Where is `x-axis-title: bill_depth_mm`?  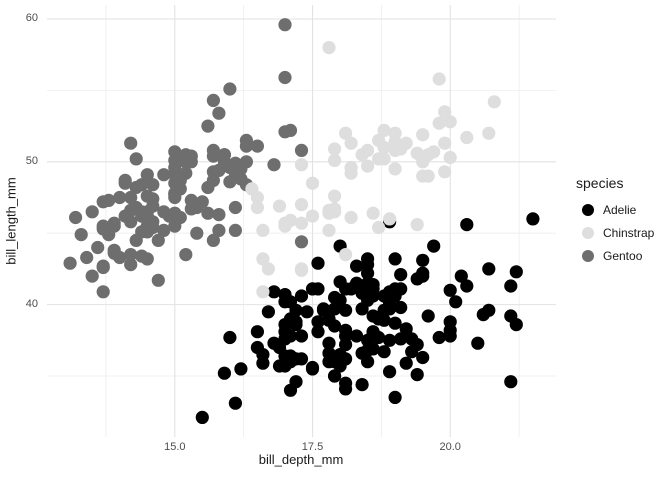 x-axis-title: bill_depth_mm is located at coordinates (301, 459).